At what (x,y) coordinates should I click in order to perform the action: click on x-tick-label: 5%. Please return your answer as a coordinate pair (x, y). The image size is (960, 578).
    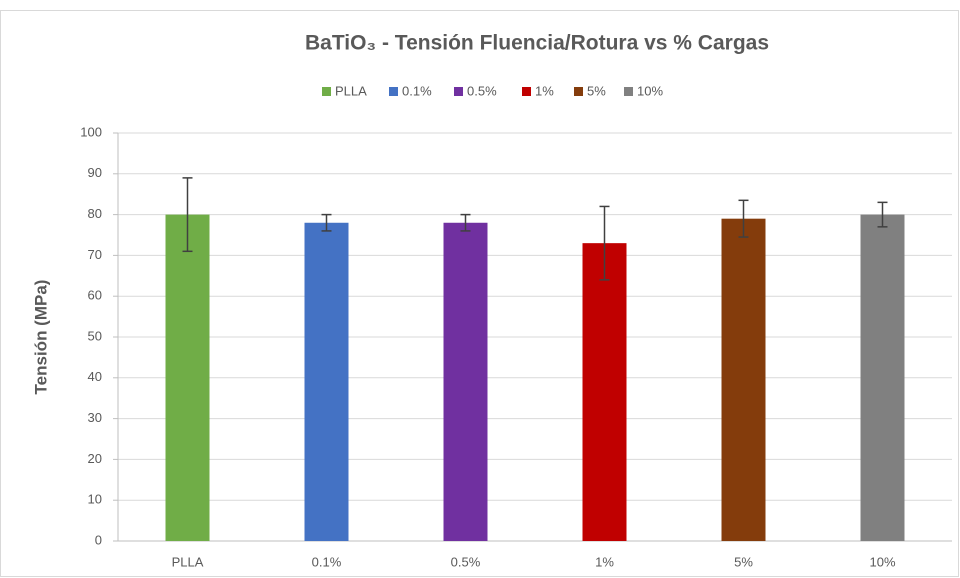
    Looking at the image, I should click on (743, 561).